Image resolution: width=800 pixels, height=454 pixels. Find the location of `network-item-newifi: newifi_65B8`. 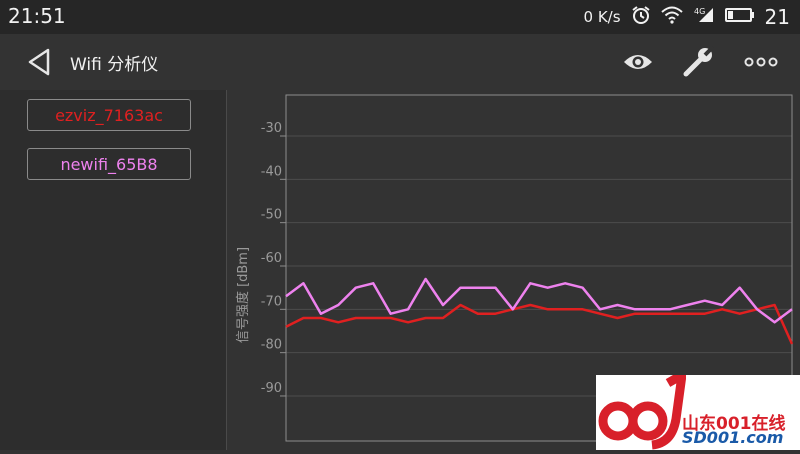

network-item-newifi: newifi_65B8 is located at coordinates (109, 164).